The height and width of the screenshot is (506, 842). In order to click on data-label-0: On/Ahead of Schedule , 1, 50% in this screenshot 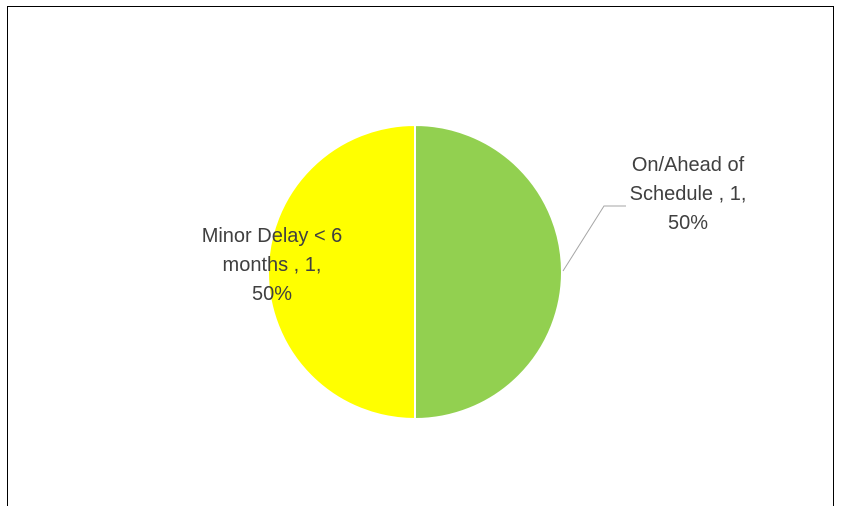, I will do `click(688, 194)`.